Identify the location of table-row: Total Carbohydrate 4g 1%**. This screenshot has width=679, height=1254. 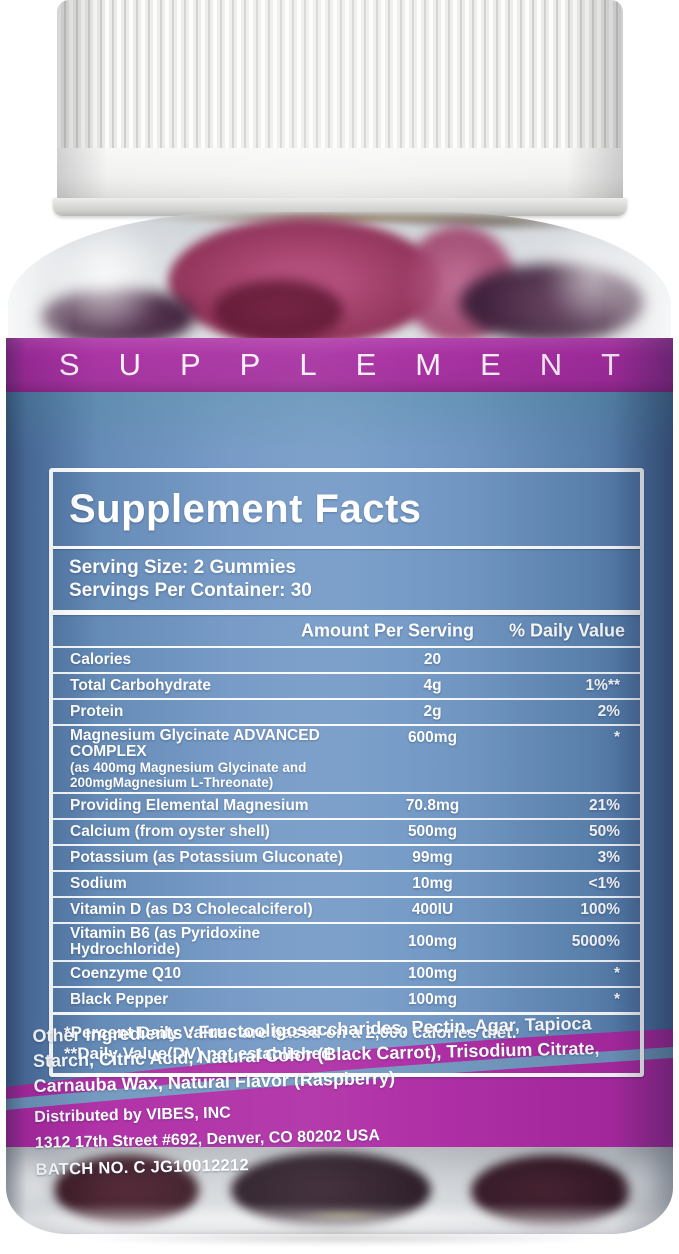
(346, 685).